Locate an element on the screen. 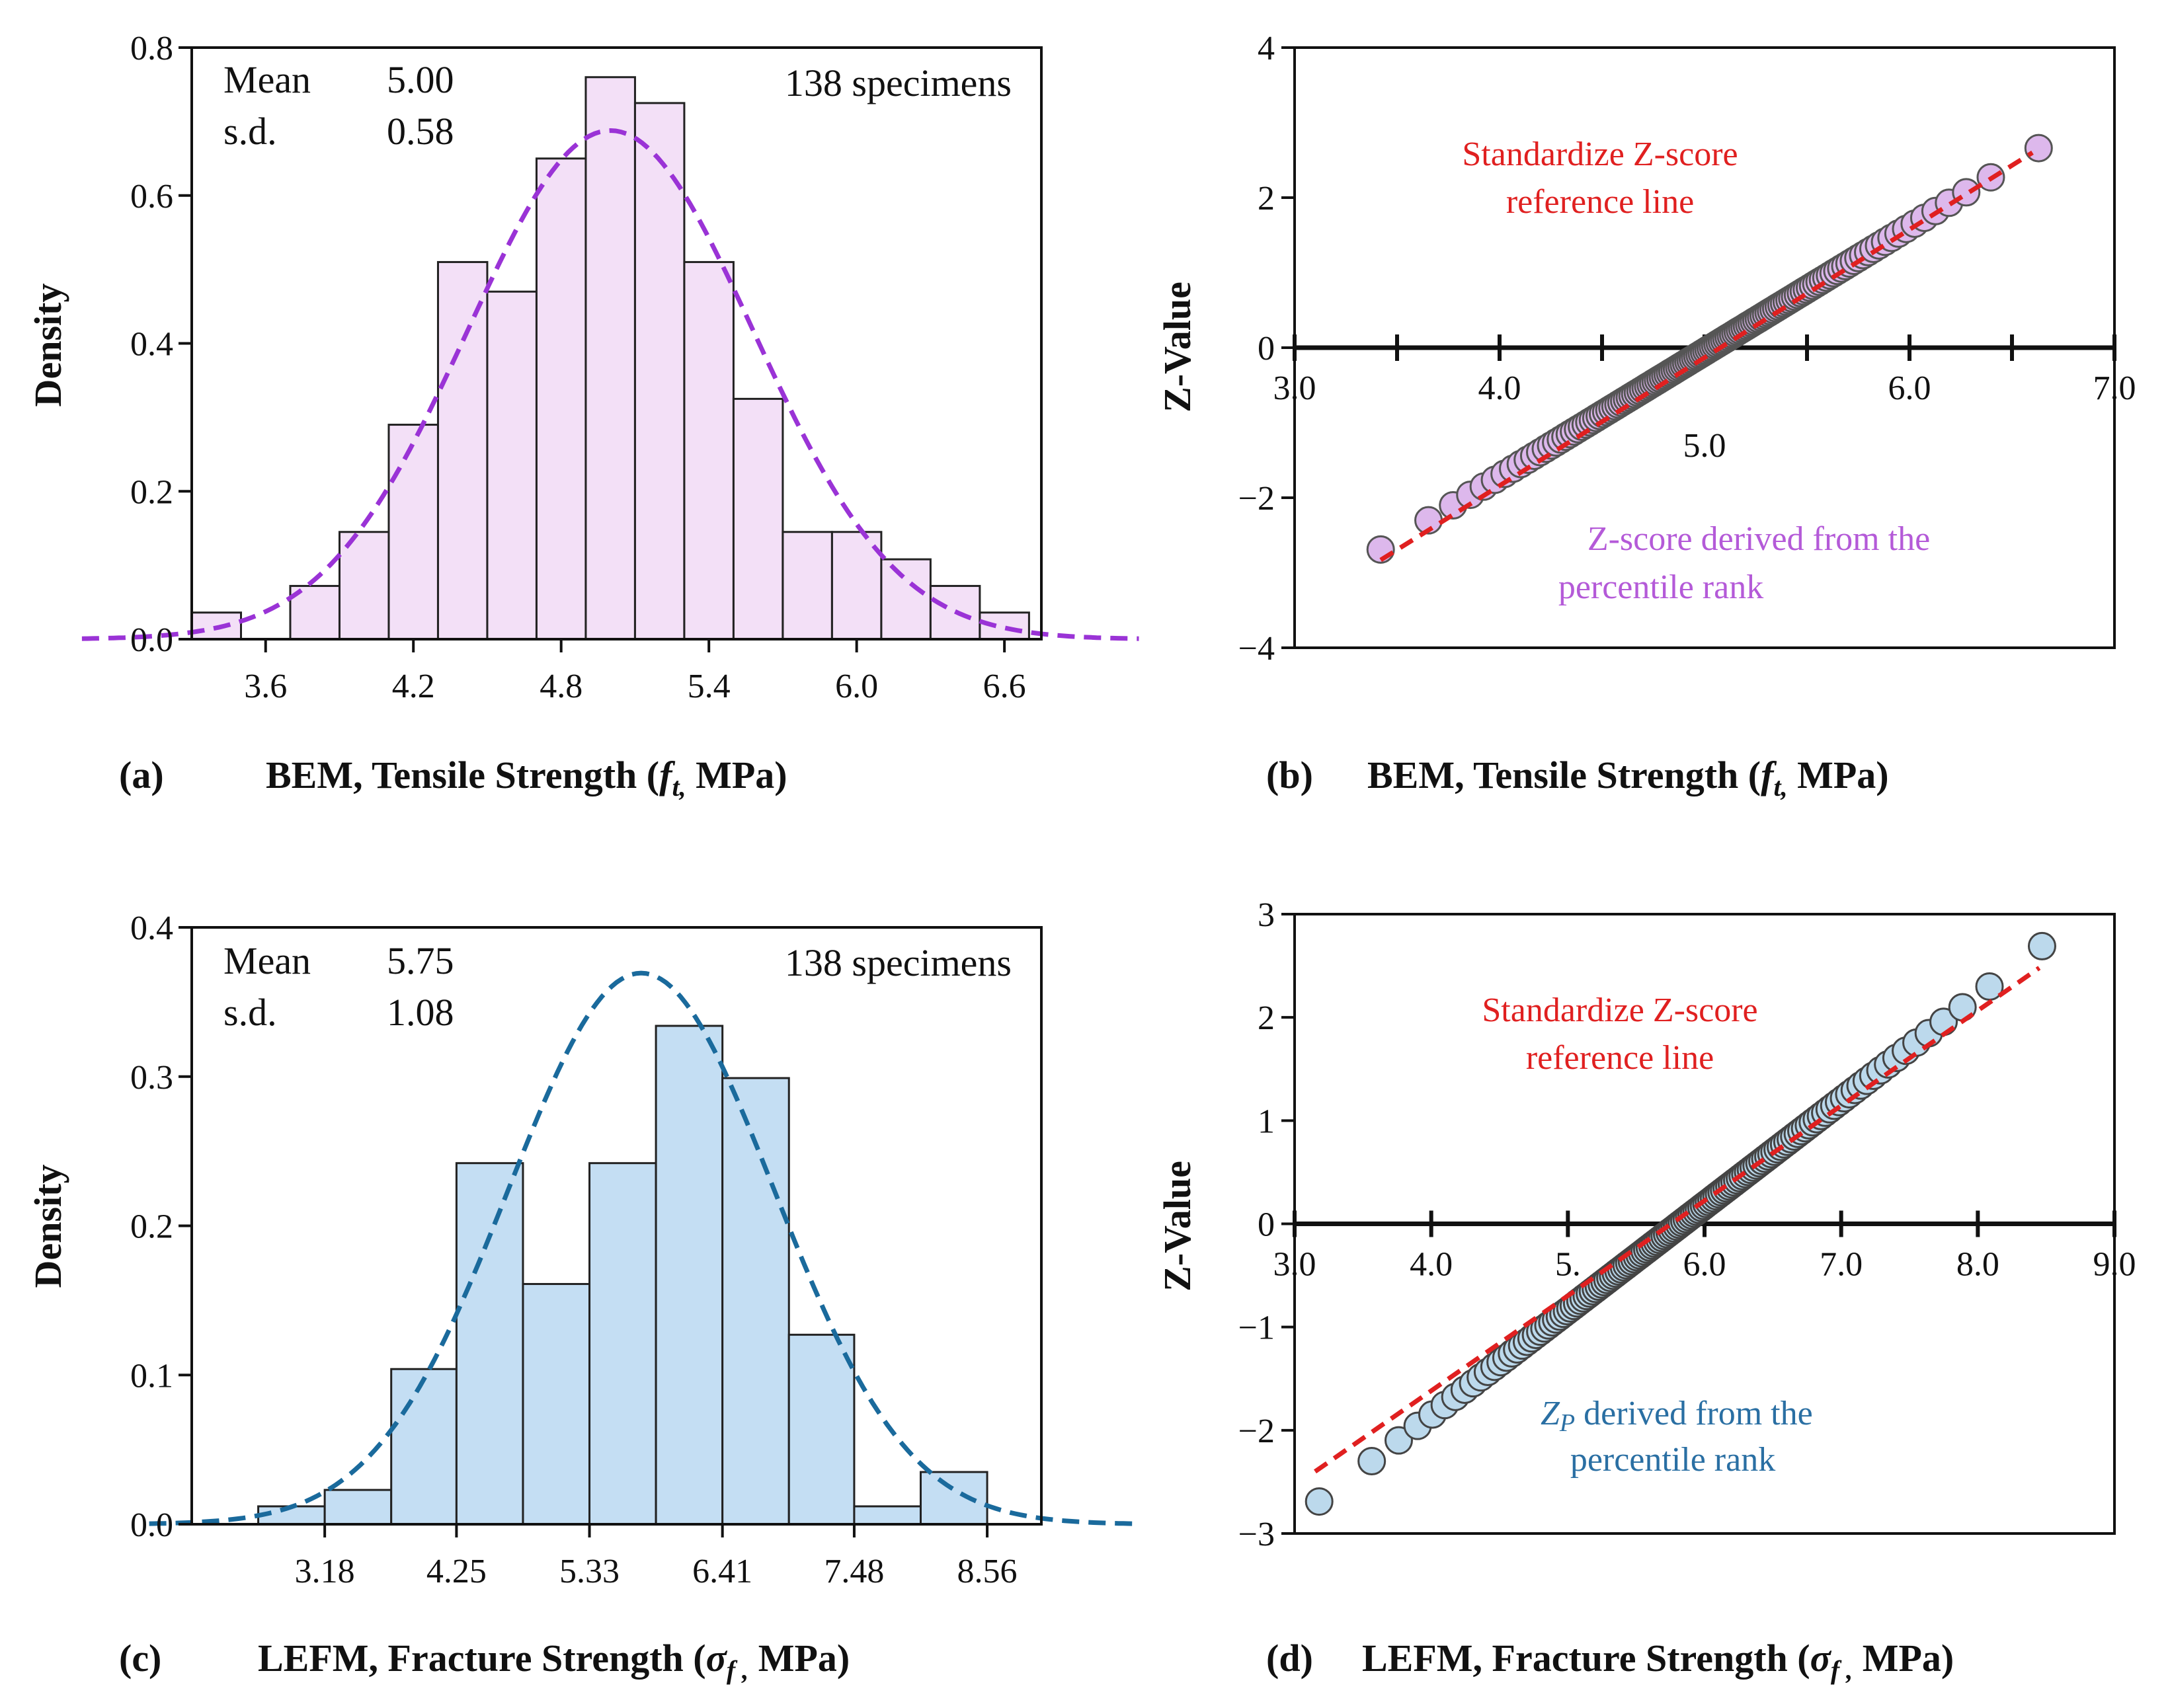  y-axis-label: Z-Value is located at coordinates (1177, 347).